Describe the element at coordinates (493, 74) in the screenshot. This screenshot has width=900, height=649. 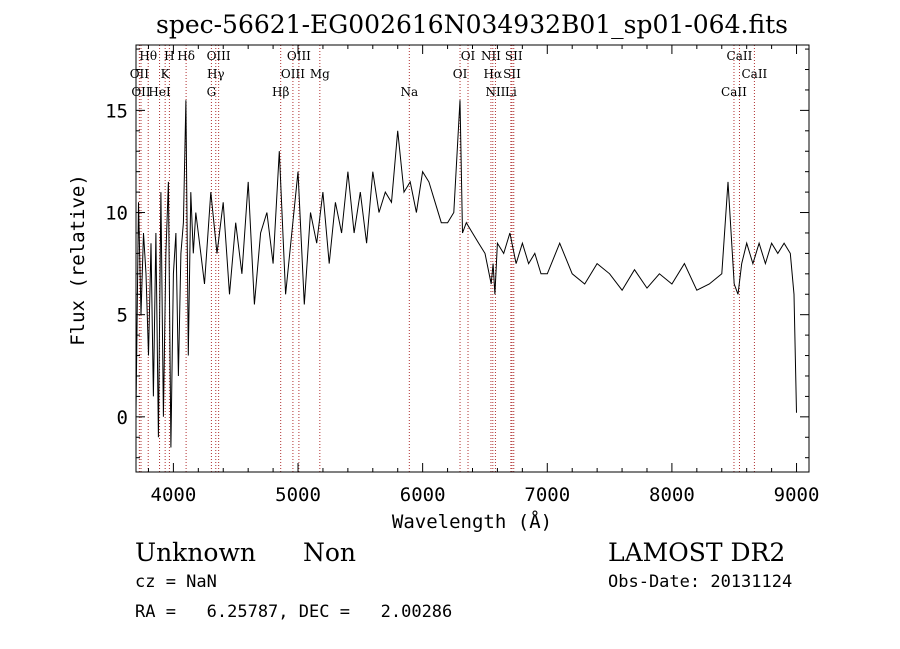
I see `spectral-line-label: Hα` at that location.